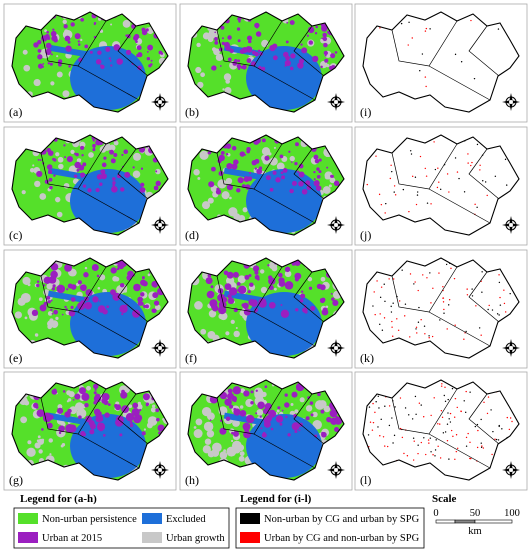 This screenshot has width=531, height=550. What do you see at coordinates (152, 518) in the screenshot?
I see `swatch` at bounding box center [152, 518].